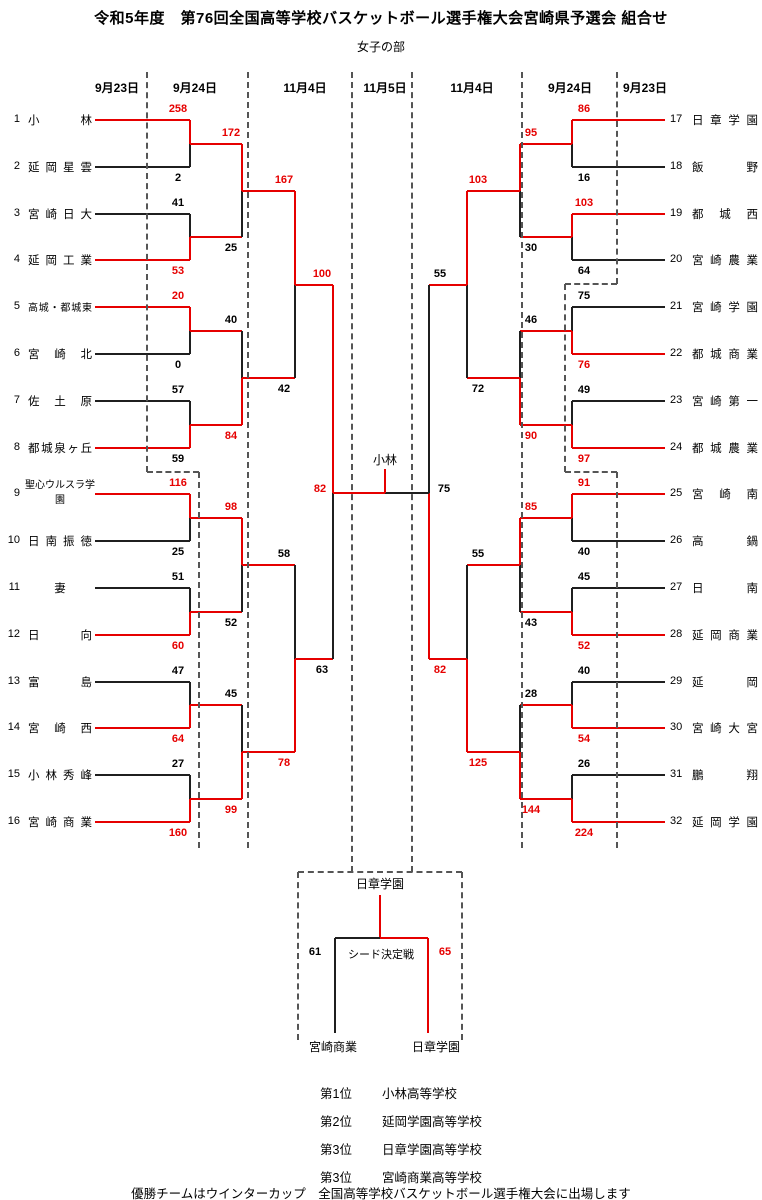 The width and height of the screenshot is (762, 1200). I want to click on round-date: 9月23日, so click(117, 88).